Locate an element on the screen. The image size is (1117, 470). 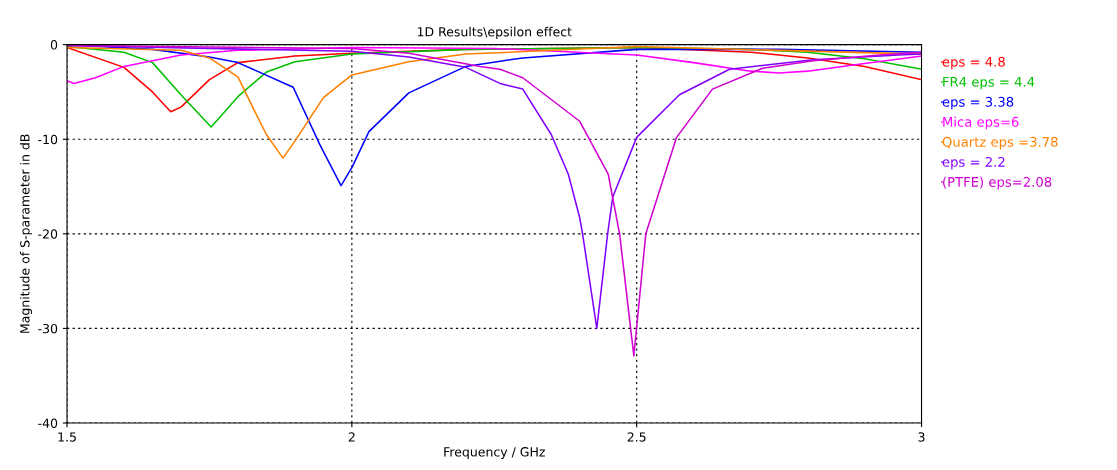
legend-label: eps = 4.8 is located at coordinates (973, 63).